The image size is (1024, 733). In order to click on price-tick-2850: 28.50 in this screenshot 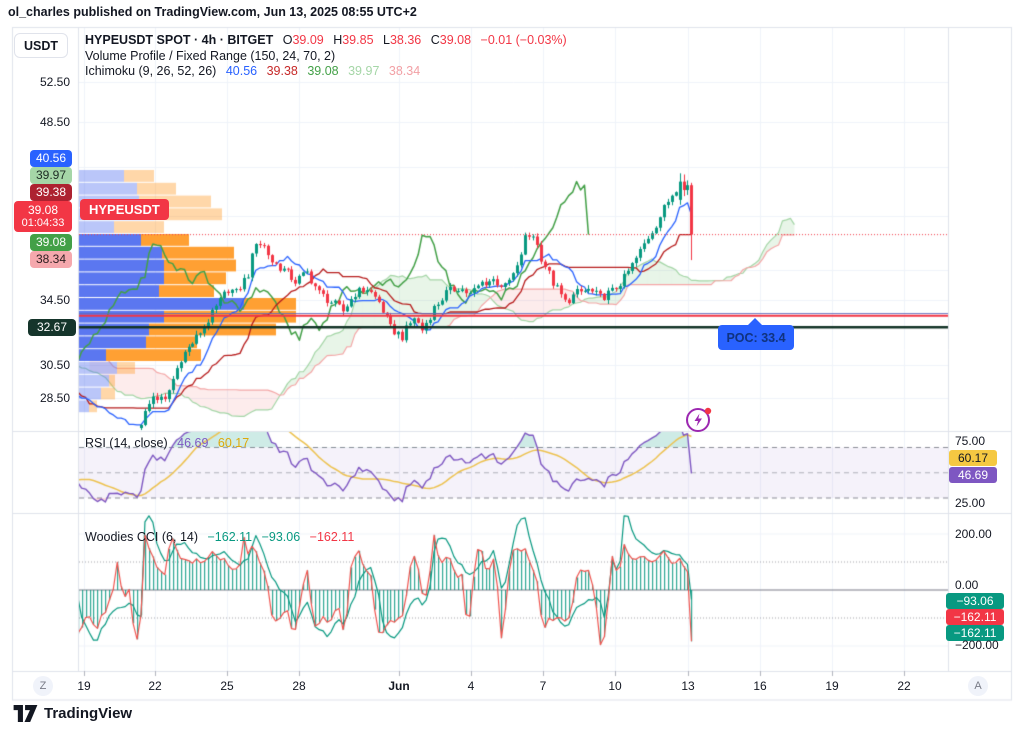, I will do `click(54, 398)`.